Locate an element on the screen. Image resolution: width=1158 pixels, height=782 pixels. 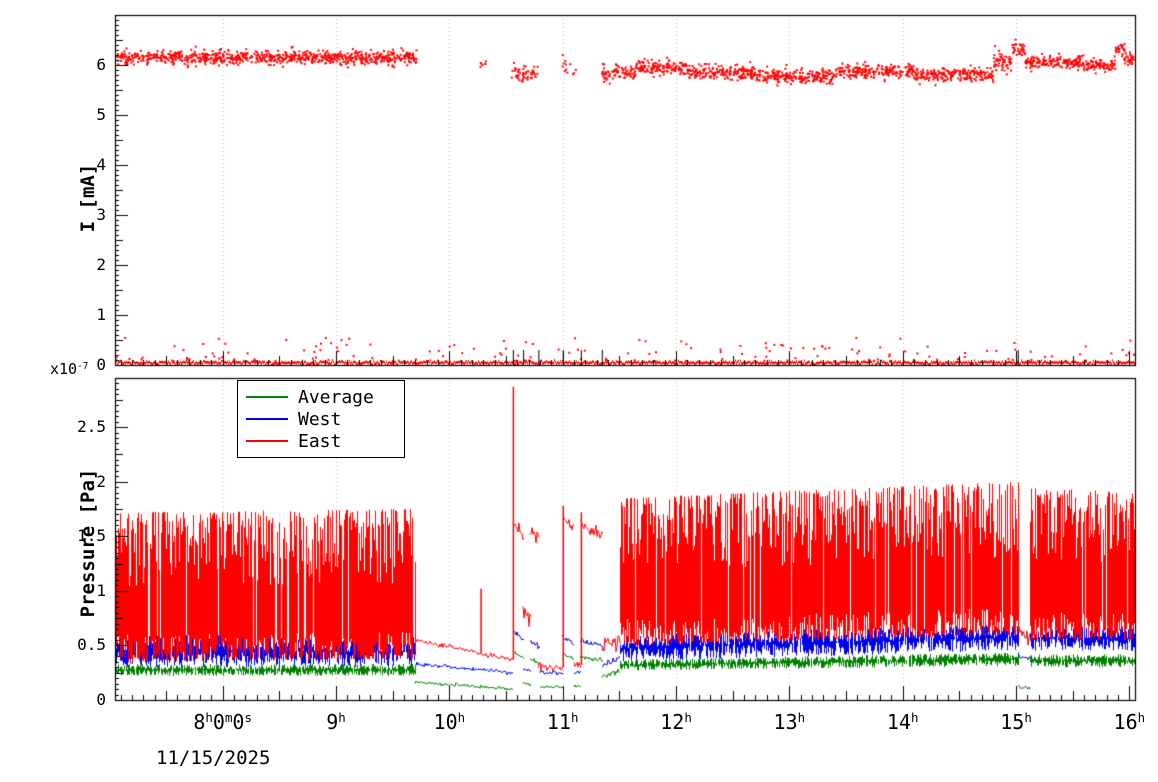
tick-text: 16 is located at coordinates (1125, 722).